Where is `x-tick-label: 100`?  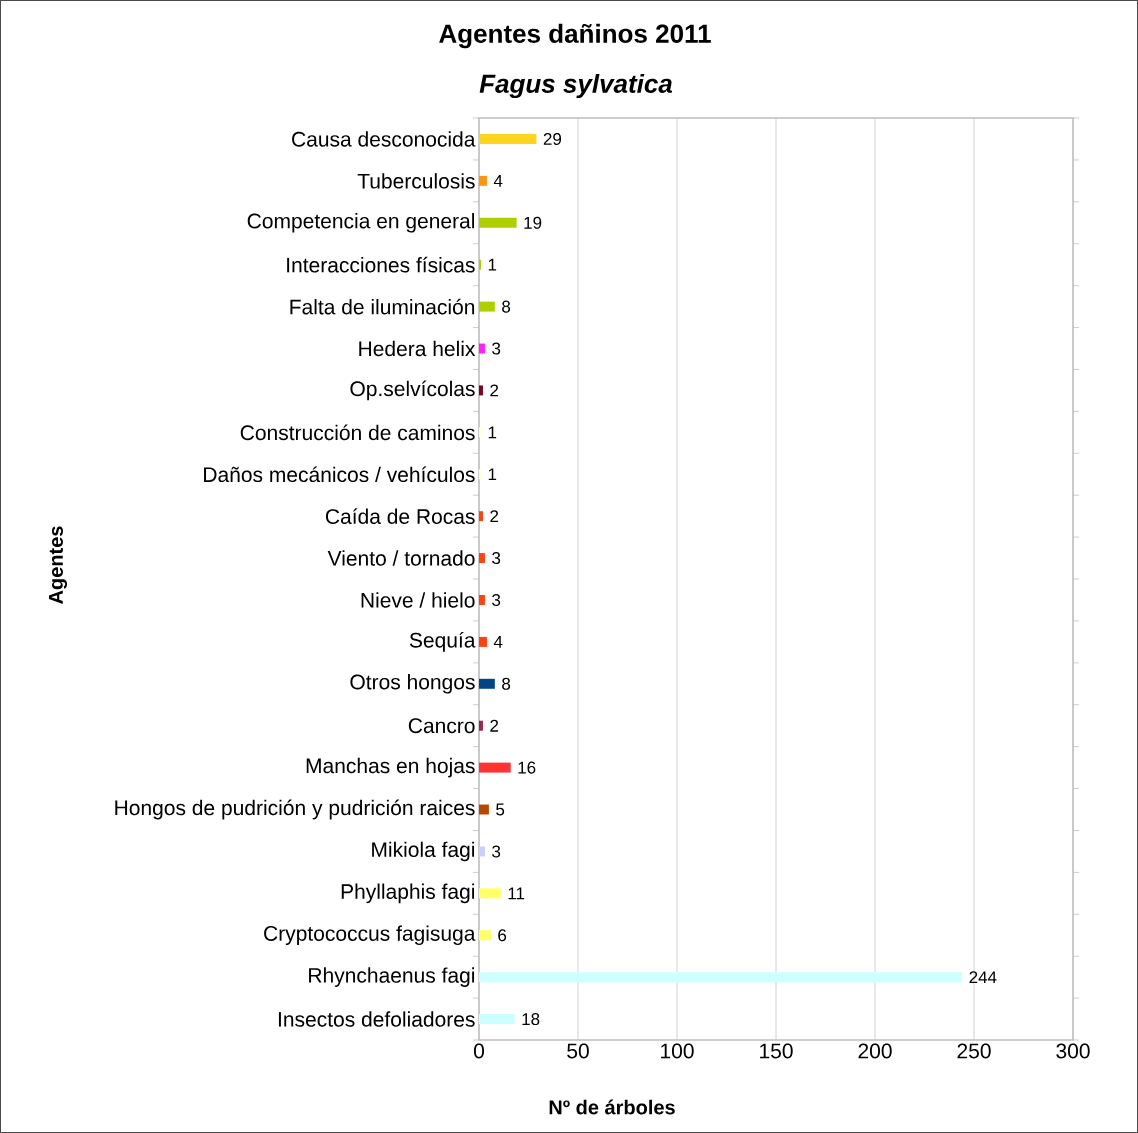 x-tick-label: 100 is located at coordinates (677, 1051).